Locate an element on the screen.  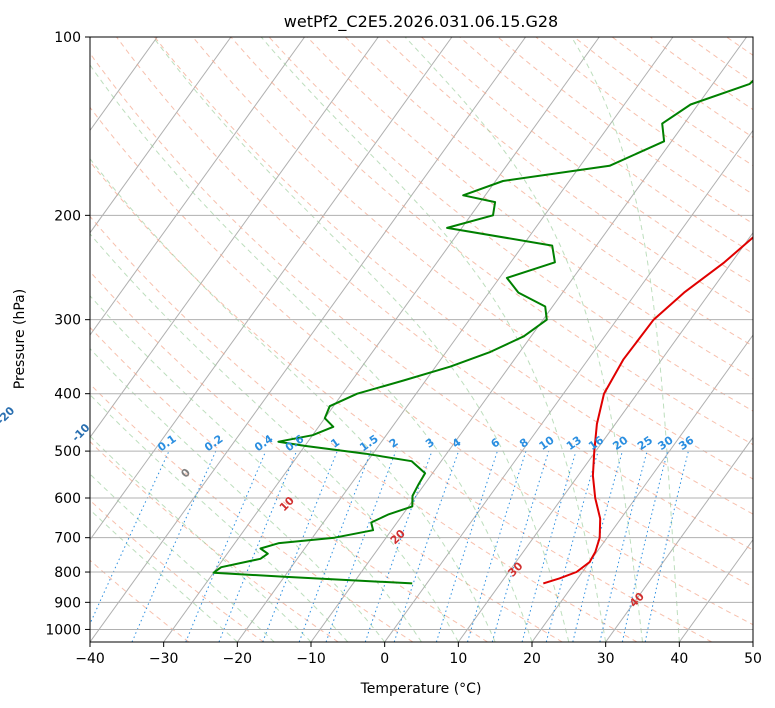
x-tick-label: 20 is located at coordinates (532, 659).